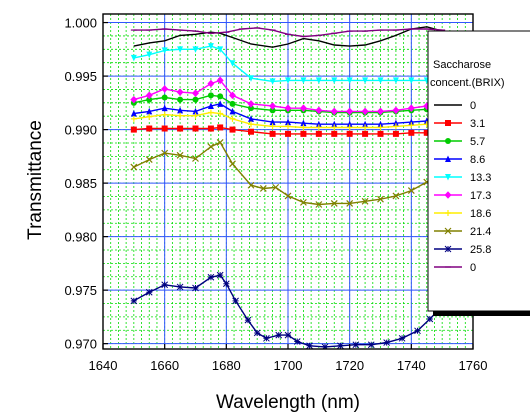  I want to click on x-tick-label: 1720, so click(349, 365).